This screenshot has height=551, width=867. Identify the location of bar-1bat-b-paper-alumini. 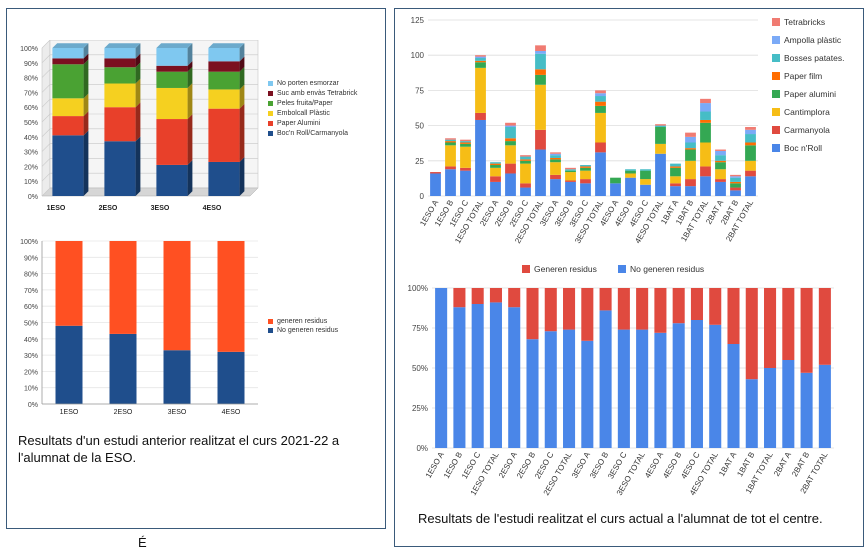
(690, 155).